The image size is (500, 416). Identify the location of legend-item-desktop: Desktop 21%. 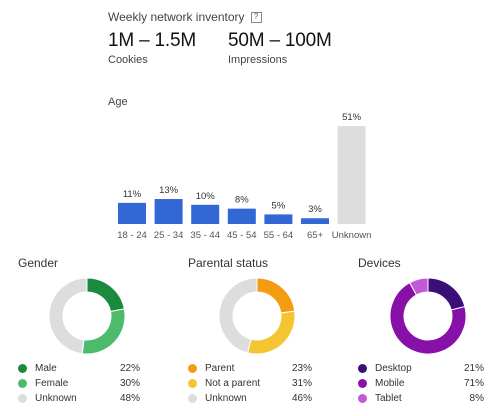
(421, 368).